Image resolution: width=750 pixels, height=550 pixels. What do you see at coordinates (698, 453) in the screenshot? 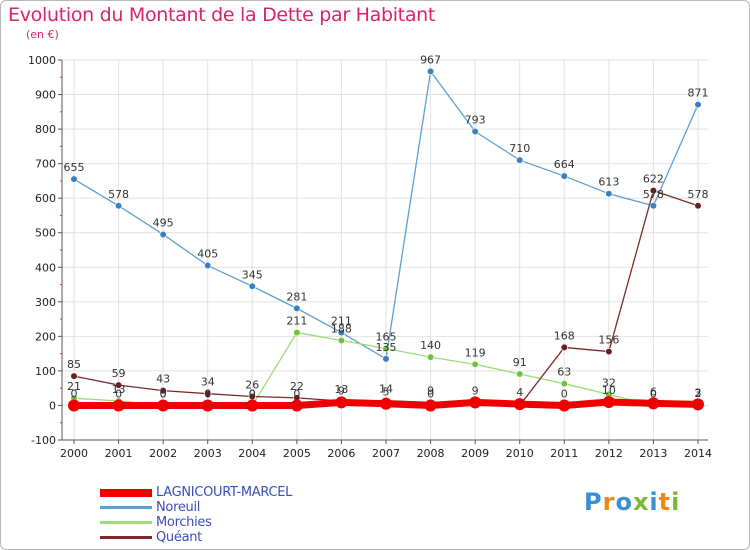
I see `x-tick-label: 2014` at bounding box center [698, 453].